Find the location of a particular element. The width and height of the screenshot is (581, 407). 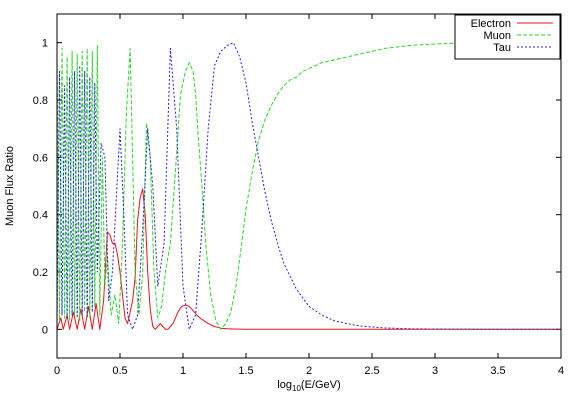

y-tick-label: 0.4 is located at coordinates (40, 216).